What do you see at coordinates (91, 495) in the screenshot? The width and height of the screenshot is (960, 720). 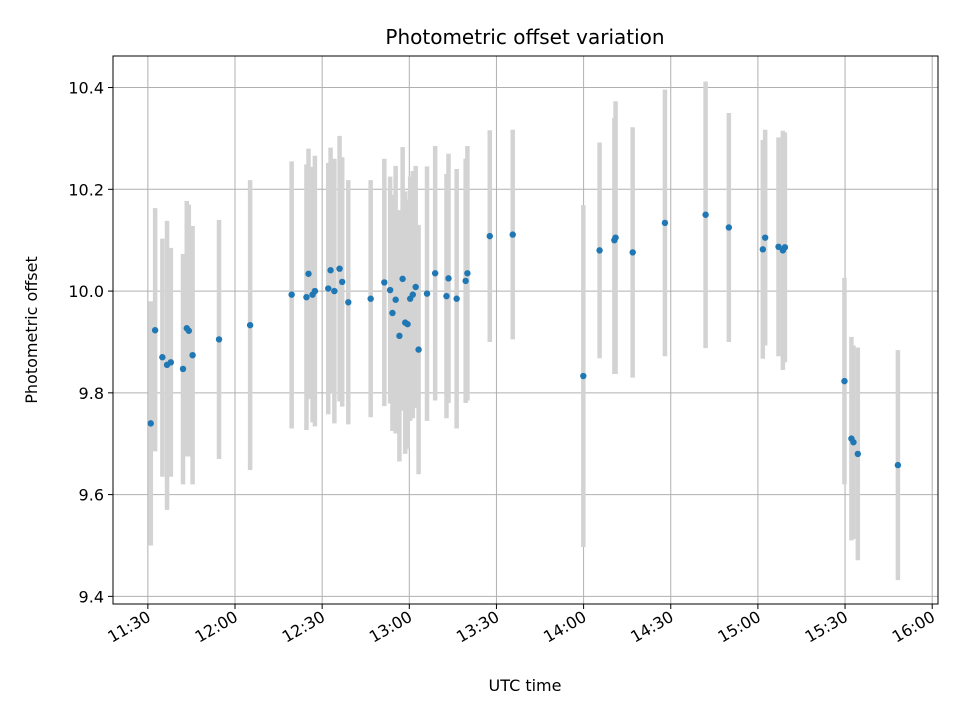 I see `y-tick-label: 9.6` at bounding box center [91, 495].